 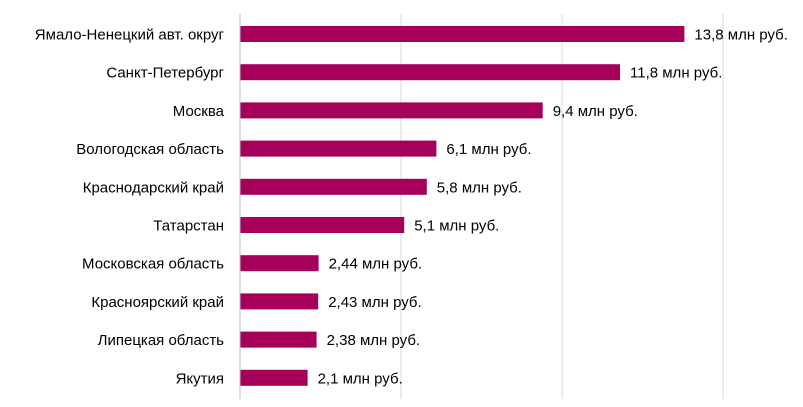 What do you see at coordinates (374, 302) in the screenshot?
I see `data-label: 2,43 млн руб.` at bounding box center [374, 302].